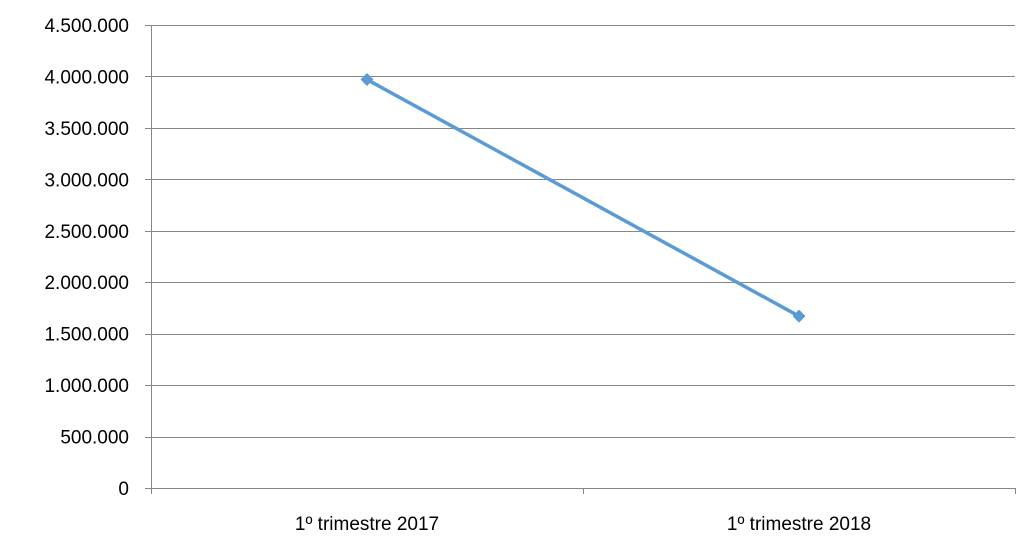 Image resolution: width=1028 pixels, height=538 pixels. What do you see at coordinates (86, 232) in the screenshot?
I see `y-tick-label: 2.500.000` at bounding box center [86, 232].